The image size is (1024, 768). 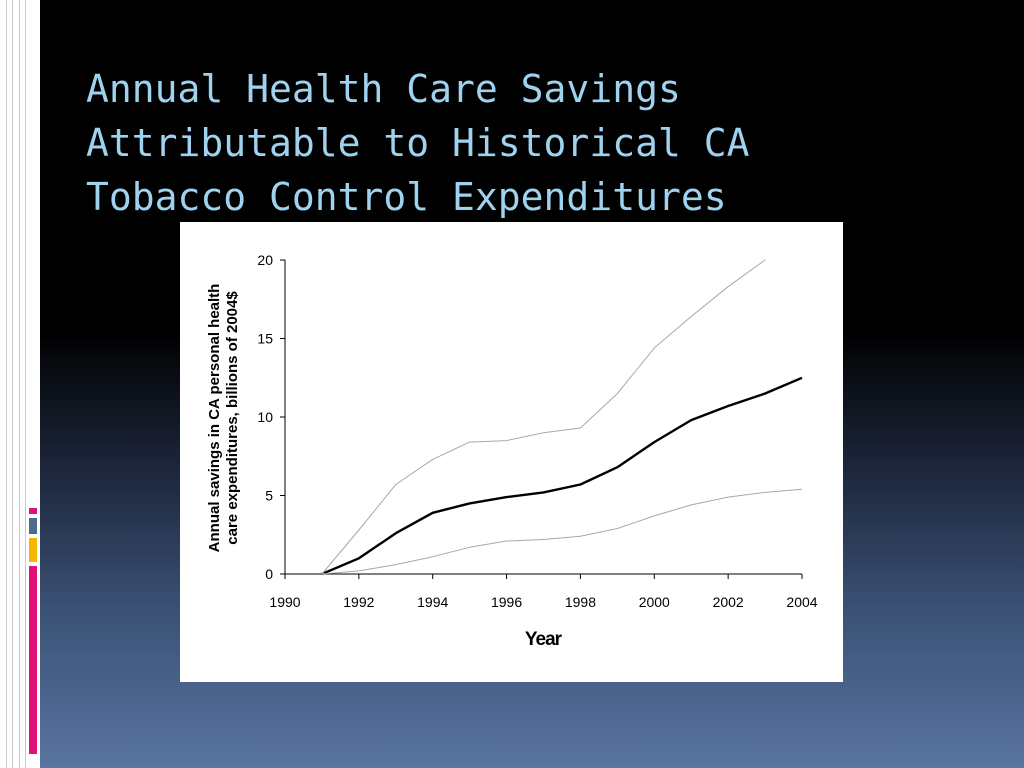 What do you see at coordinates (214, 418) in the screenshot?
I see `y-axis-label-line-1: Annual savings in CA personal health` at bounding box center [214, 418].